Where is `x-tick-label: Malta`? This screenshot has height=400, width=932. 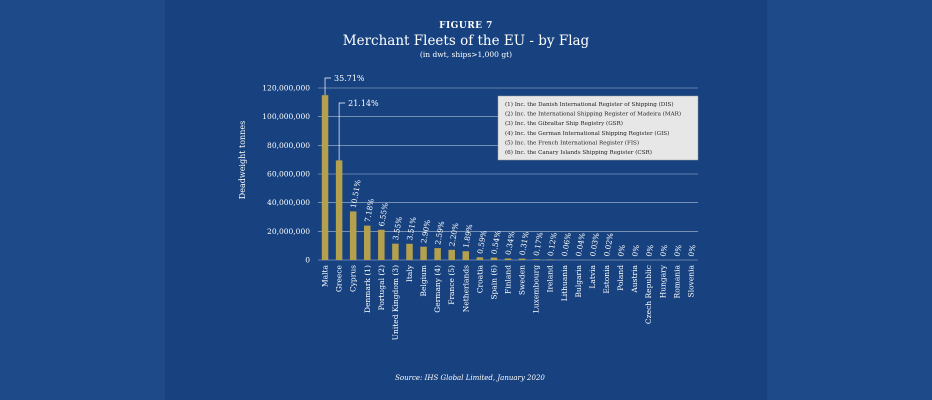 x-tick-label: Malta is located at coordinates (325, 275).